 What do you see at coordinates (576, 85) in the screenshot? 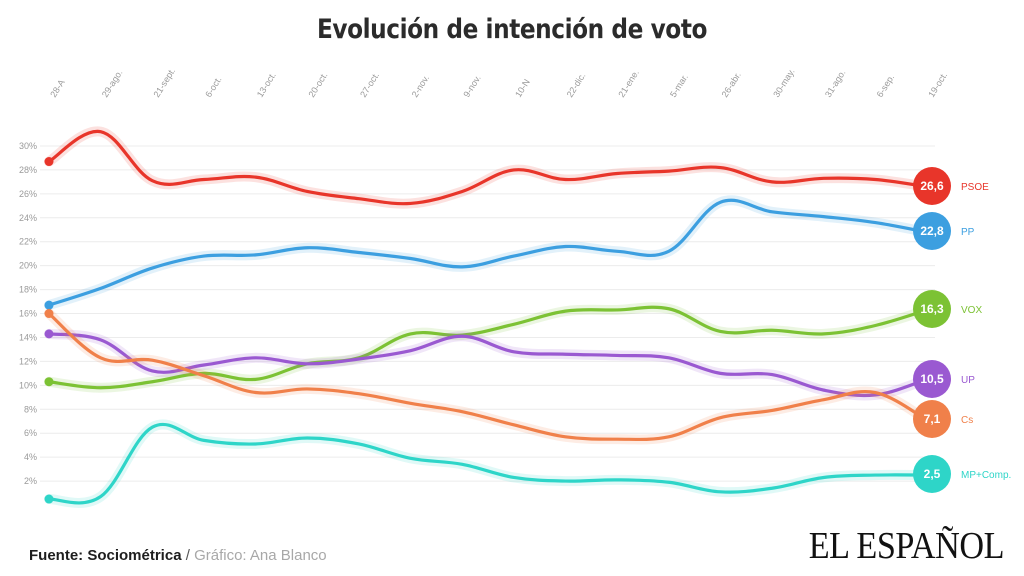
I see `x-tick-label: 22-dic.` at bounding box center [576, 85].